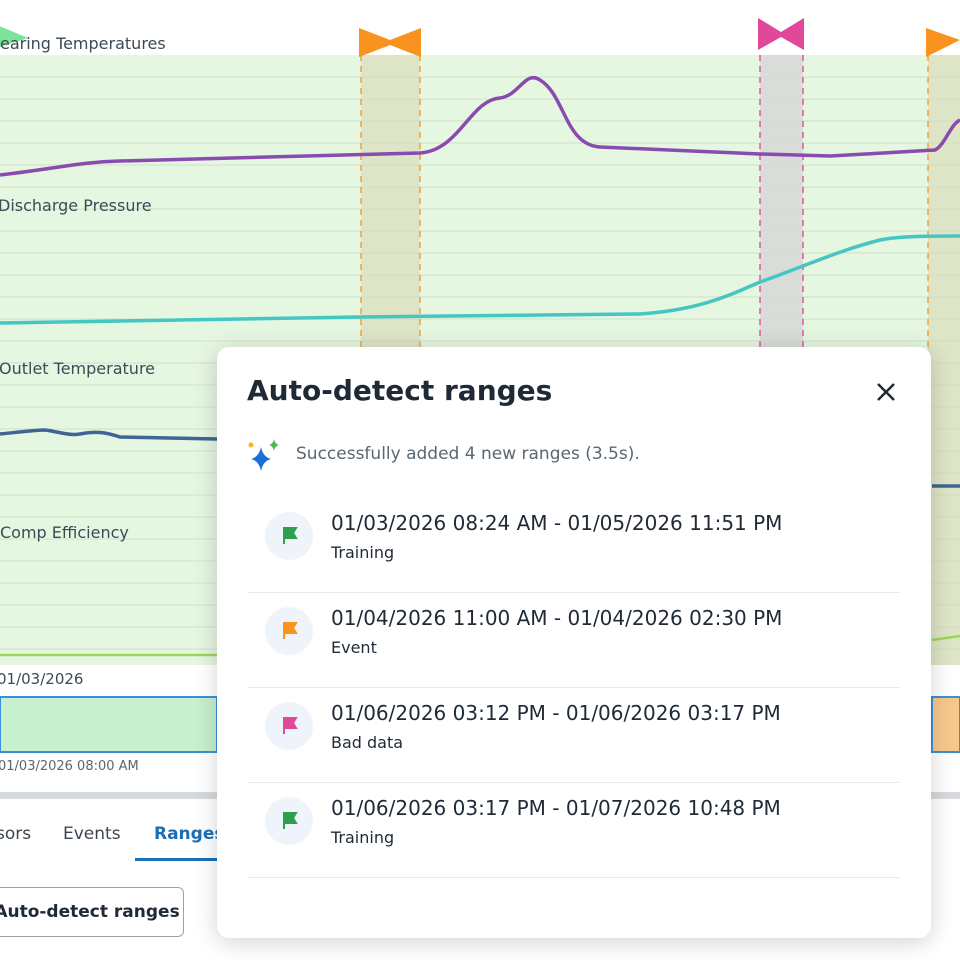 Image resolution: width=960 pixels, height=960 pixels. I want to click on tab-active: Ranges, so click(189, 834).